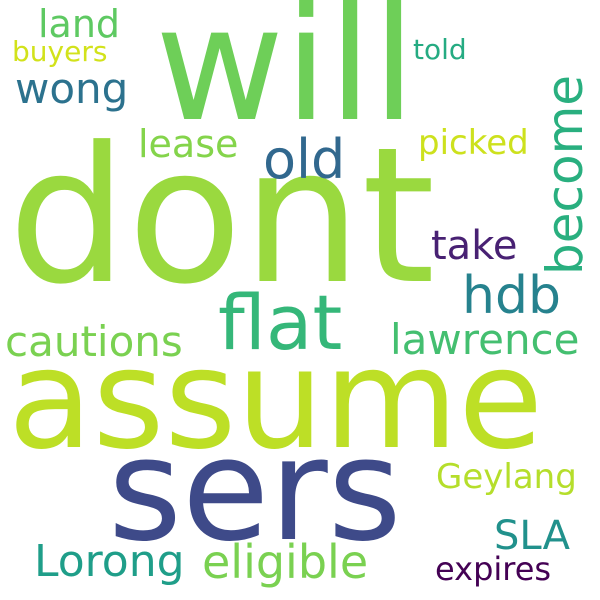 This screenshot has height=600, width=600. Describe the element at coordinates (474, 246) in the screenshot. I see `word-take: take` at that location.